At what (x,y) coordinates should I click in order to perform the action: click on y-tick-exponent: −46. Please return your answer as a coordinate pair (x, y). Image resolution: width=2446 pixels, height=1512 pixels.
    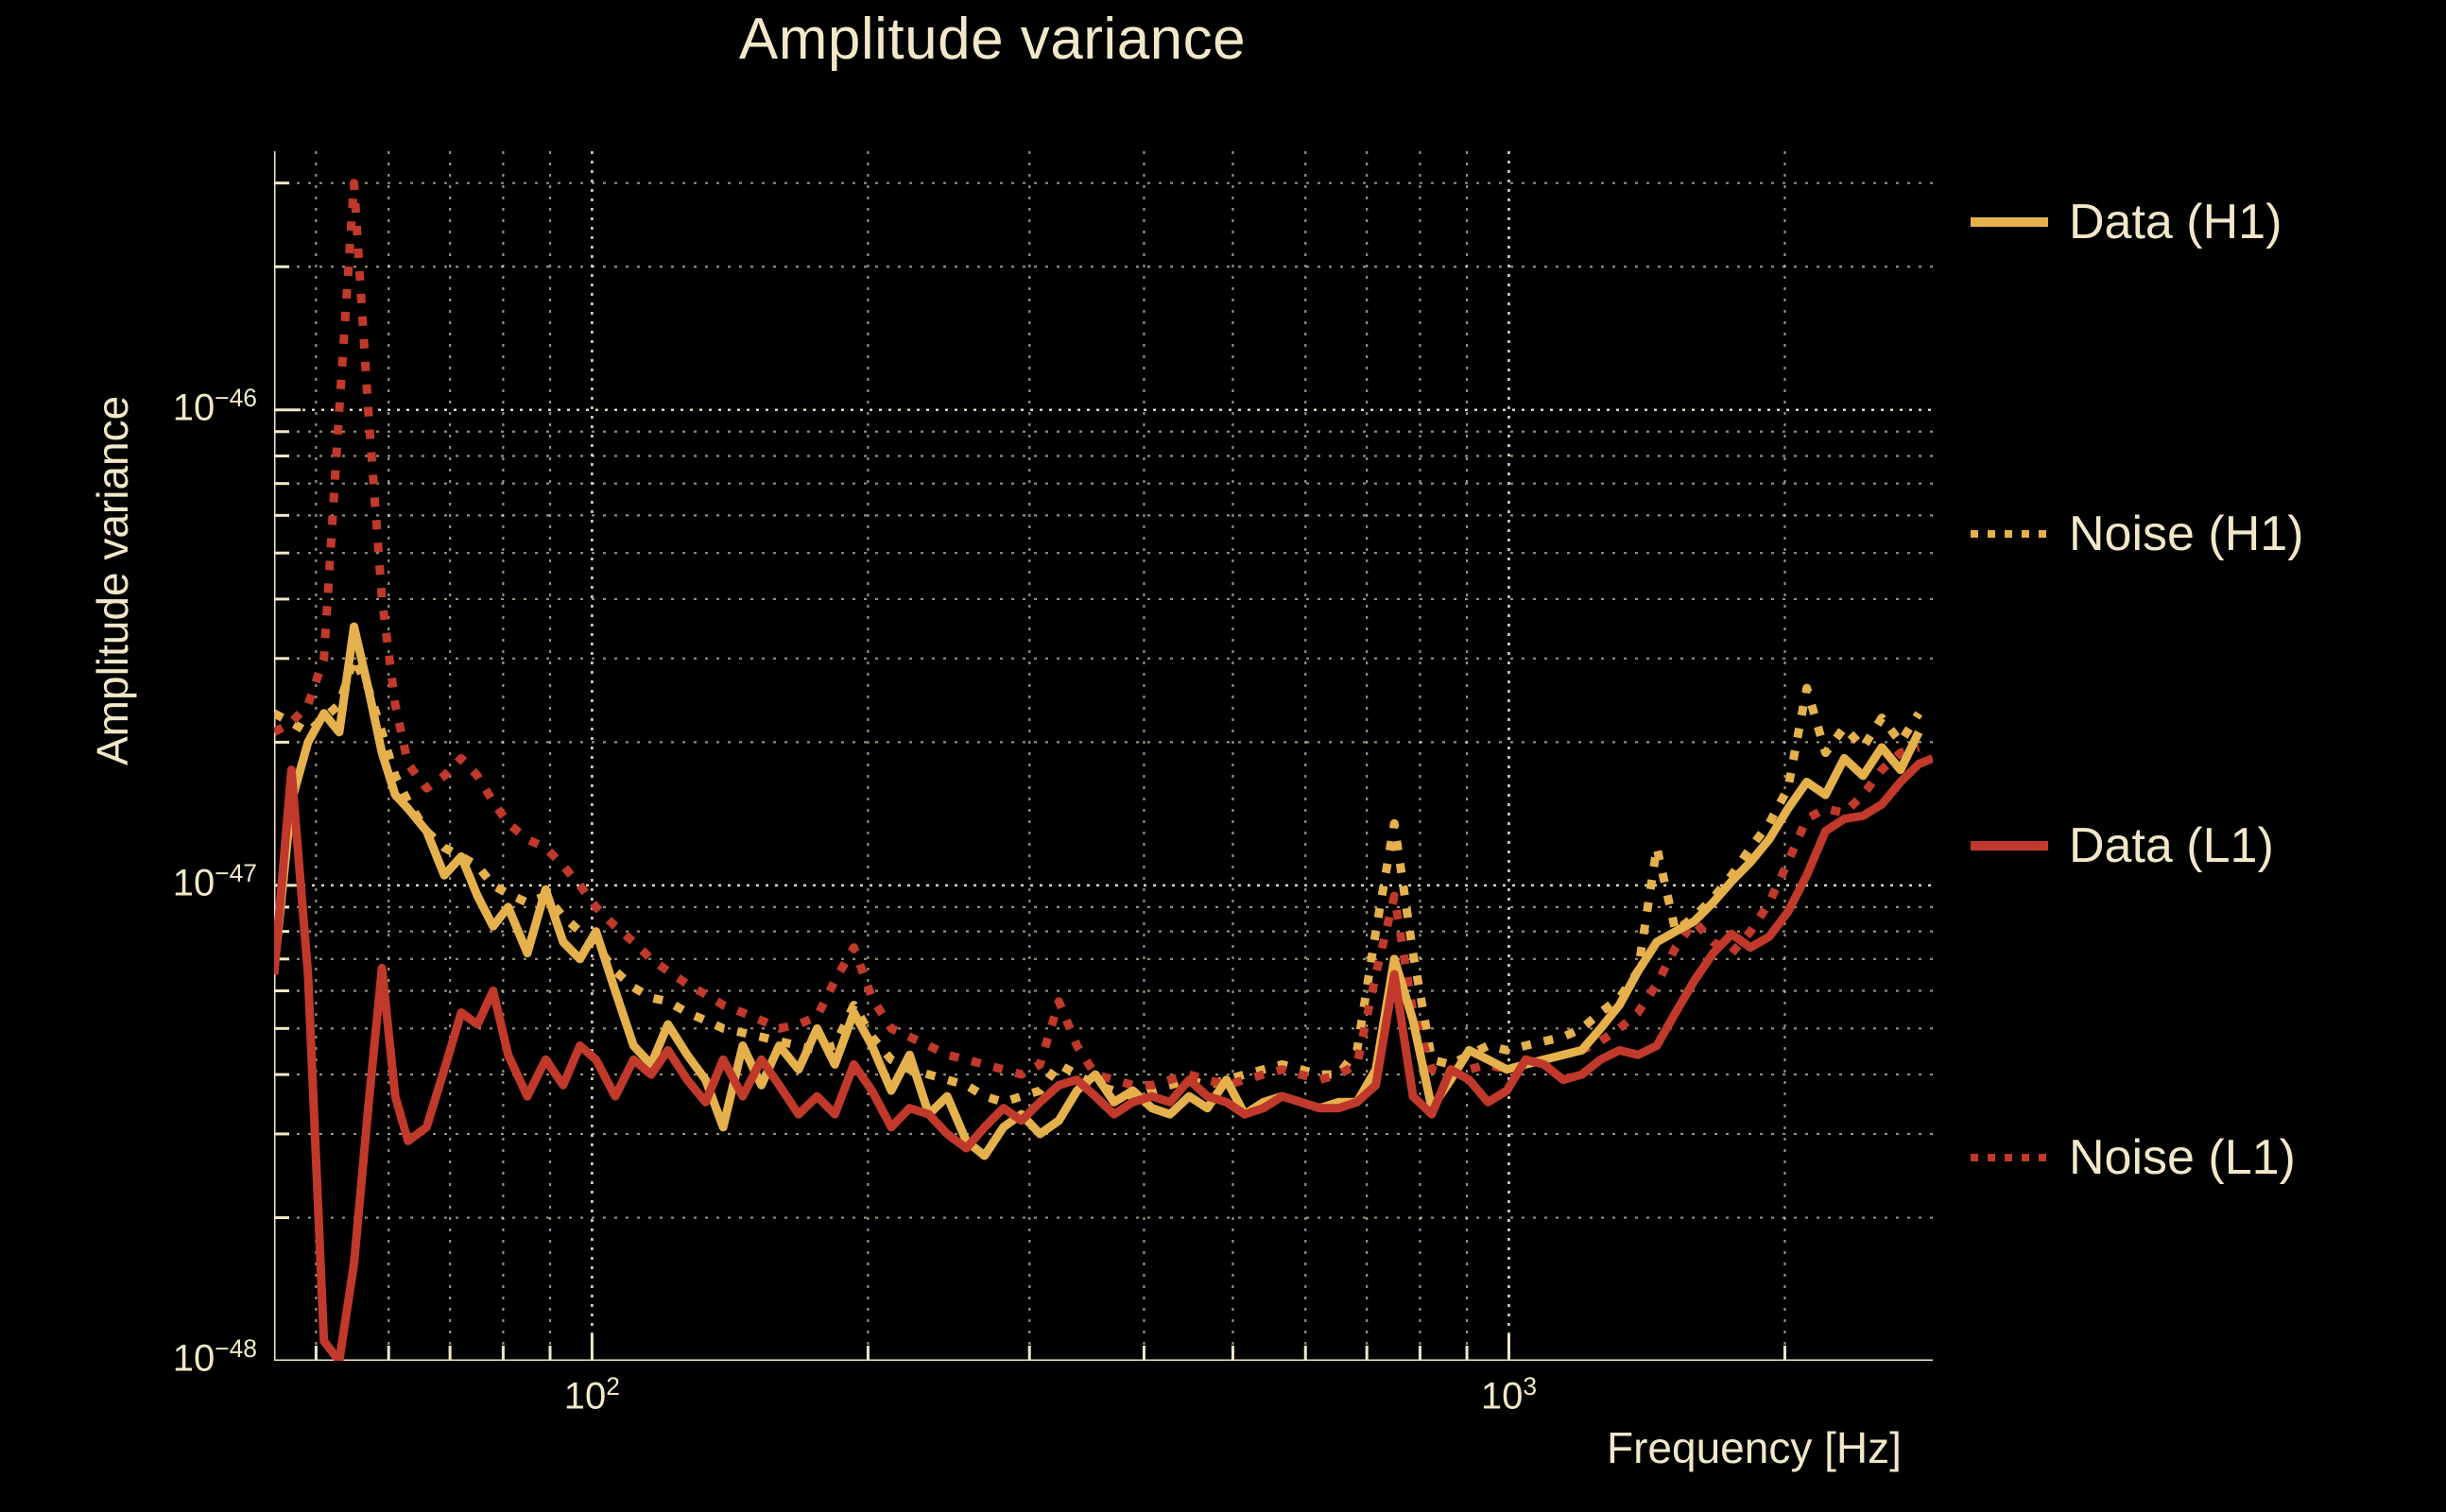
    Looking at the image, I should click on (236, 397).